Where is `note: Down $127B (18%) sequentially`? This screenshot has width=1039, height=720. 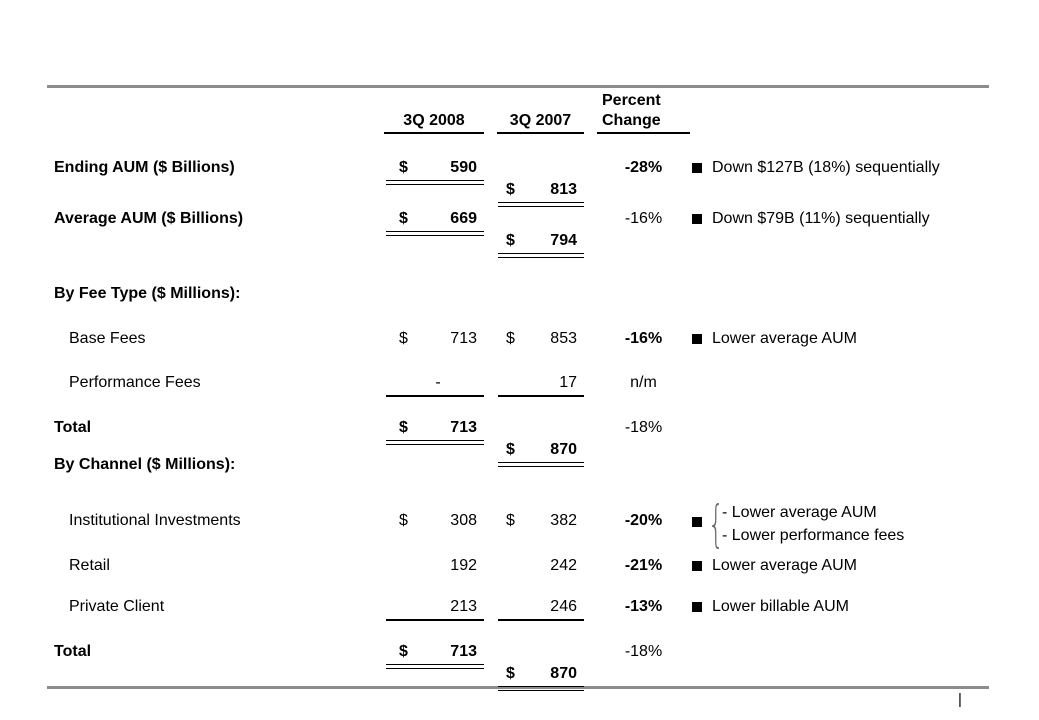
note: Down $127B (18%) sequentially is located at coordinates (816, 168).